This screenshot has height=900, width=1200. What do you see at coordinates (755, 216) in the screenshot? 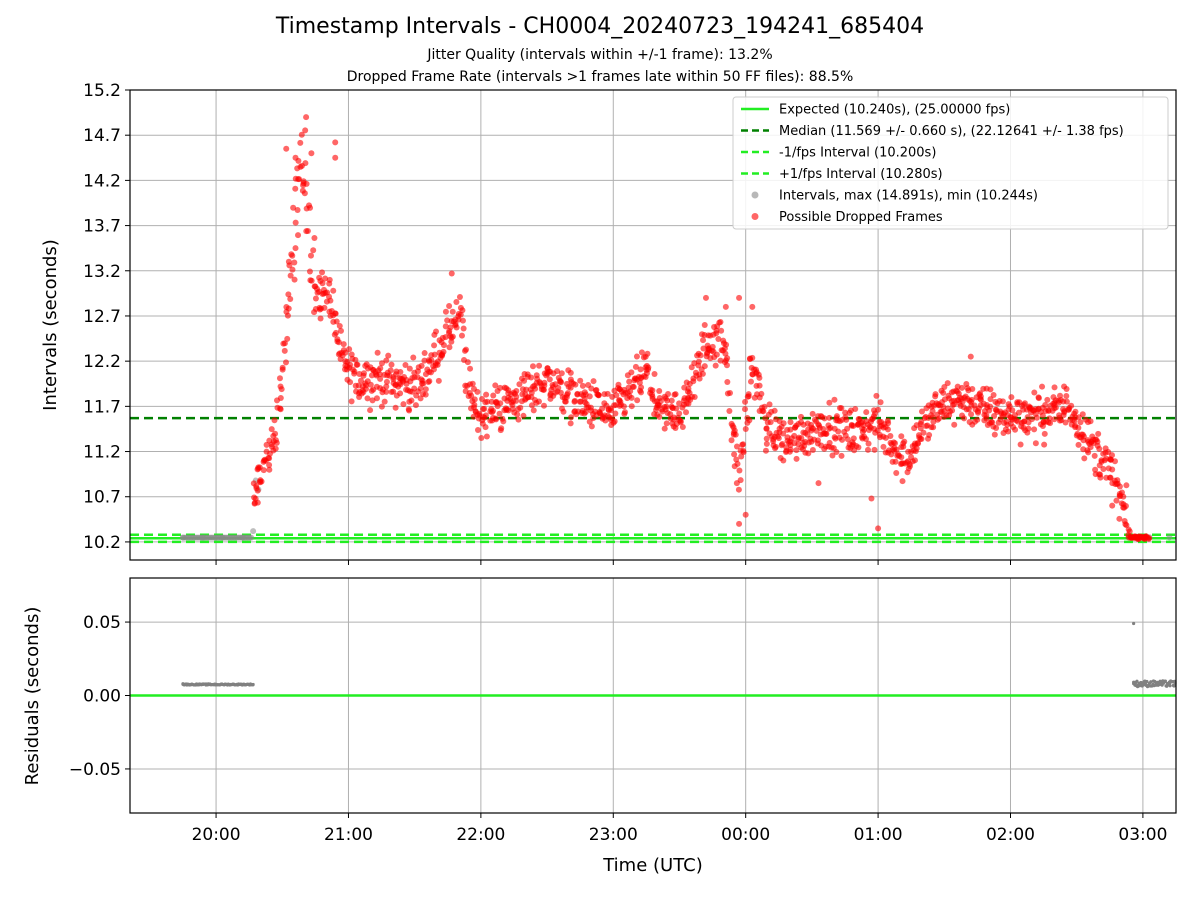
I see `legend-point-marker` at bounding box center [755, 216].